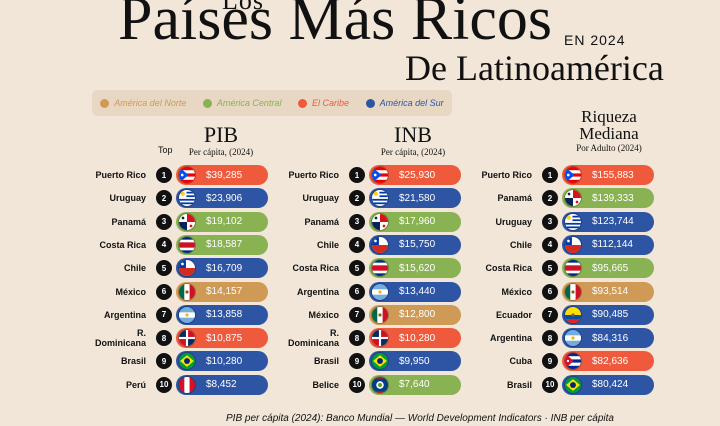 The image size is (720, 426). What do you see at coordinates (550, 198) in the screenshot?
I see `rank-badge: 2` at bounding box center [550, 198].